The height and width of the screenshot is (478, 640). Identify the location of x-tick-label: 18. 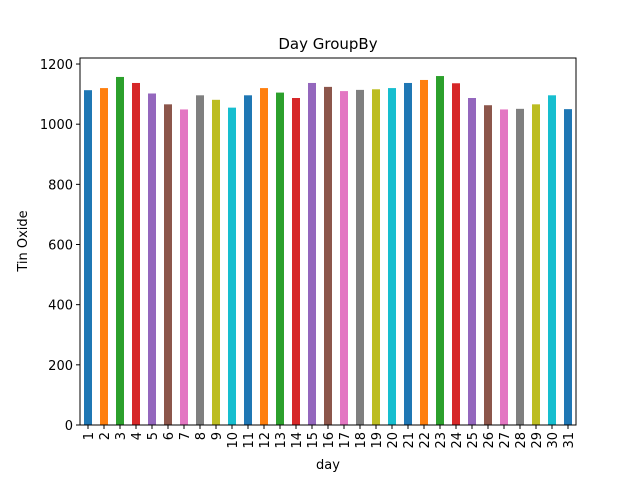
(361, 440).